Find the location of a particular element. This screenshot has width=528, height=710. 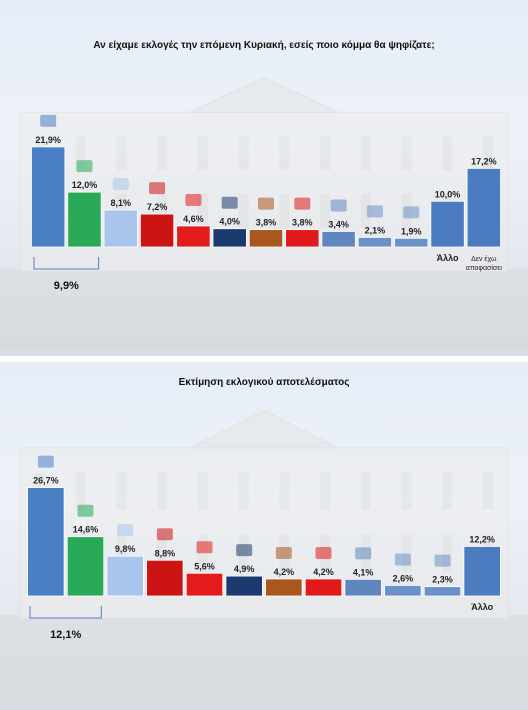

value-label: 7,2% is located at coordinates (157, 207).